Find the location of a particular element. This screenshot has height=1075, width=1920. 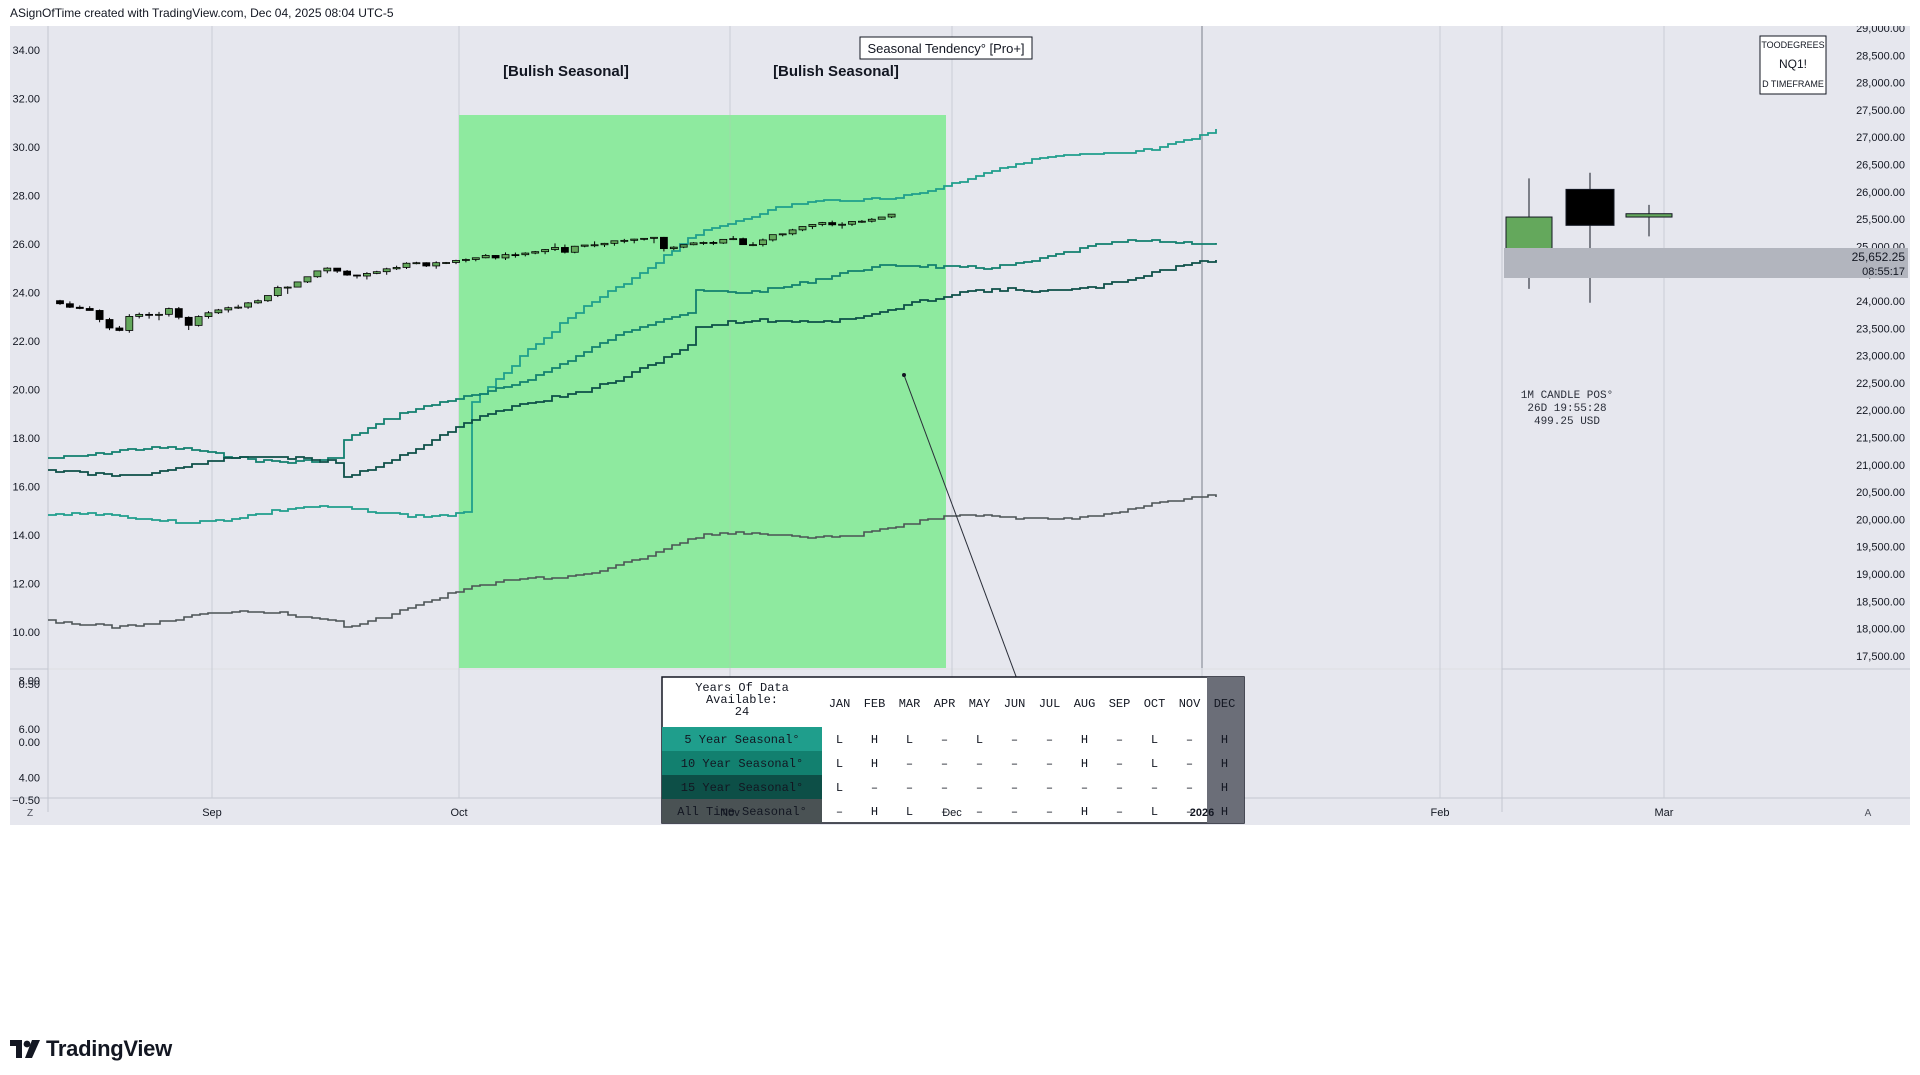

monthly-candle is located at coordinates (1649, 215).